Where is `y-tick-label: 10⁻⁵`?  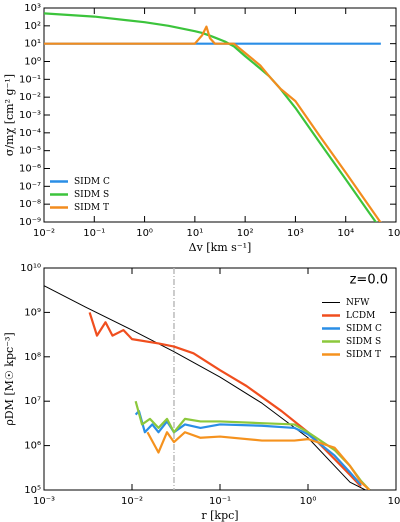
y-tick-label: 10⁻⁵ is located at coordinates (30, 151).